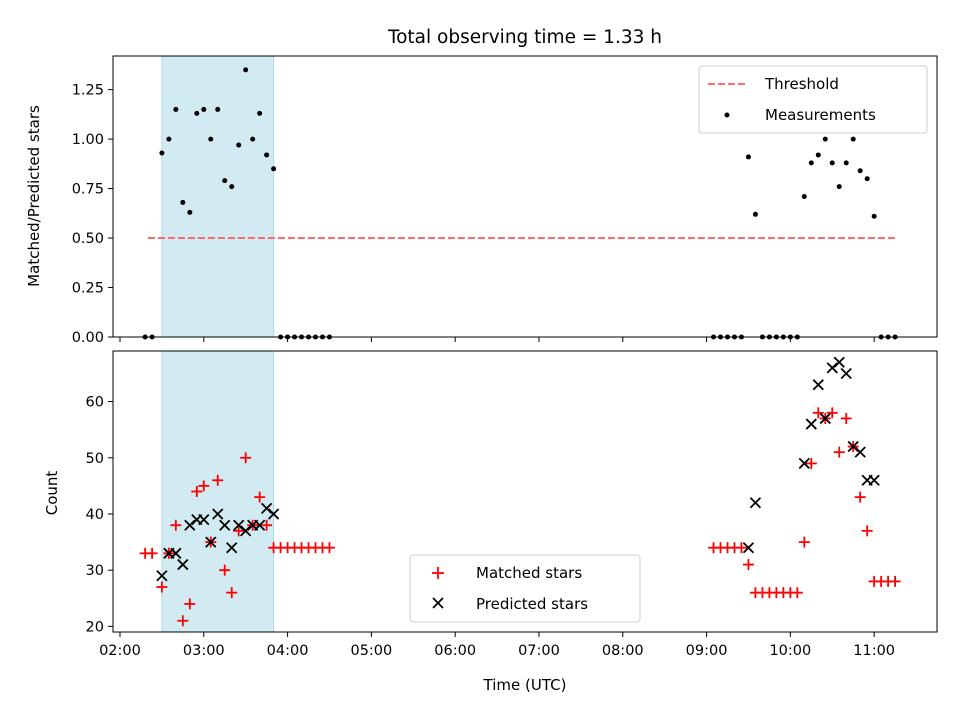 The height and width of the screenshot is (720, 960). Describe the element at coordinates (623, 651) in the screenshot. I see `xtick-label: 08:00` at that location.